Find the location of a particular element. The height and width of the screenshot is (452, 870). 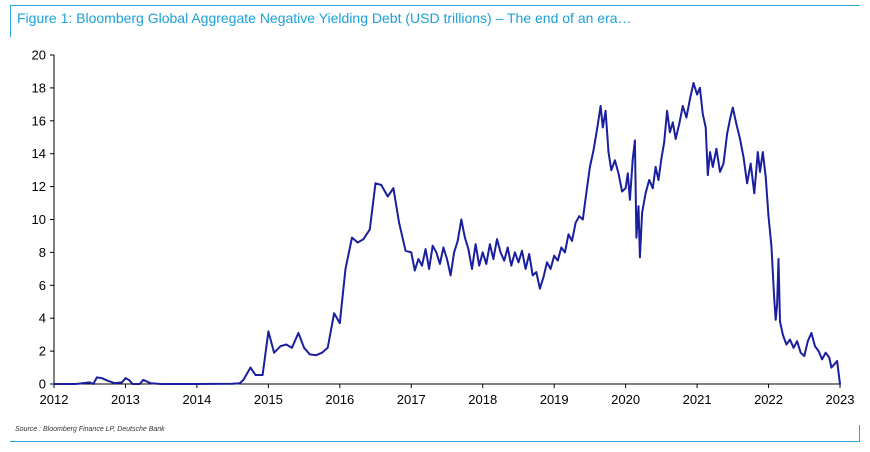

x-tick-label: 2012 is located at coordinates (54, 399).